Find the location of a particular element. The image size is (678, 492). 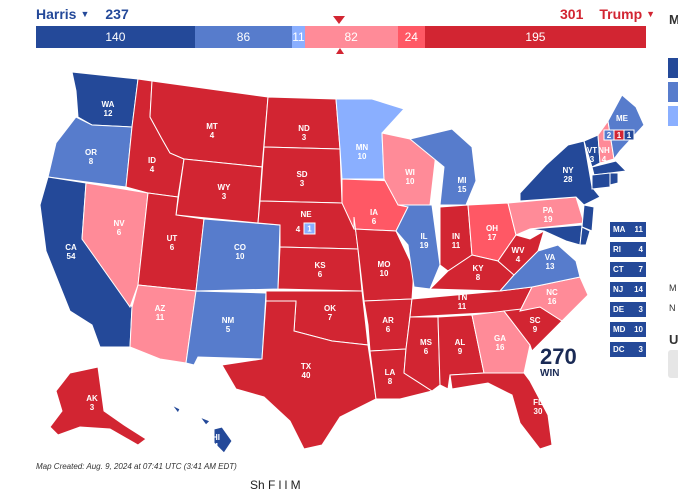

state-ev-ms: 6 is located at coordinates (426, 351).